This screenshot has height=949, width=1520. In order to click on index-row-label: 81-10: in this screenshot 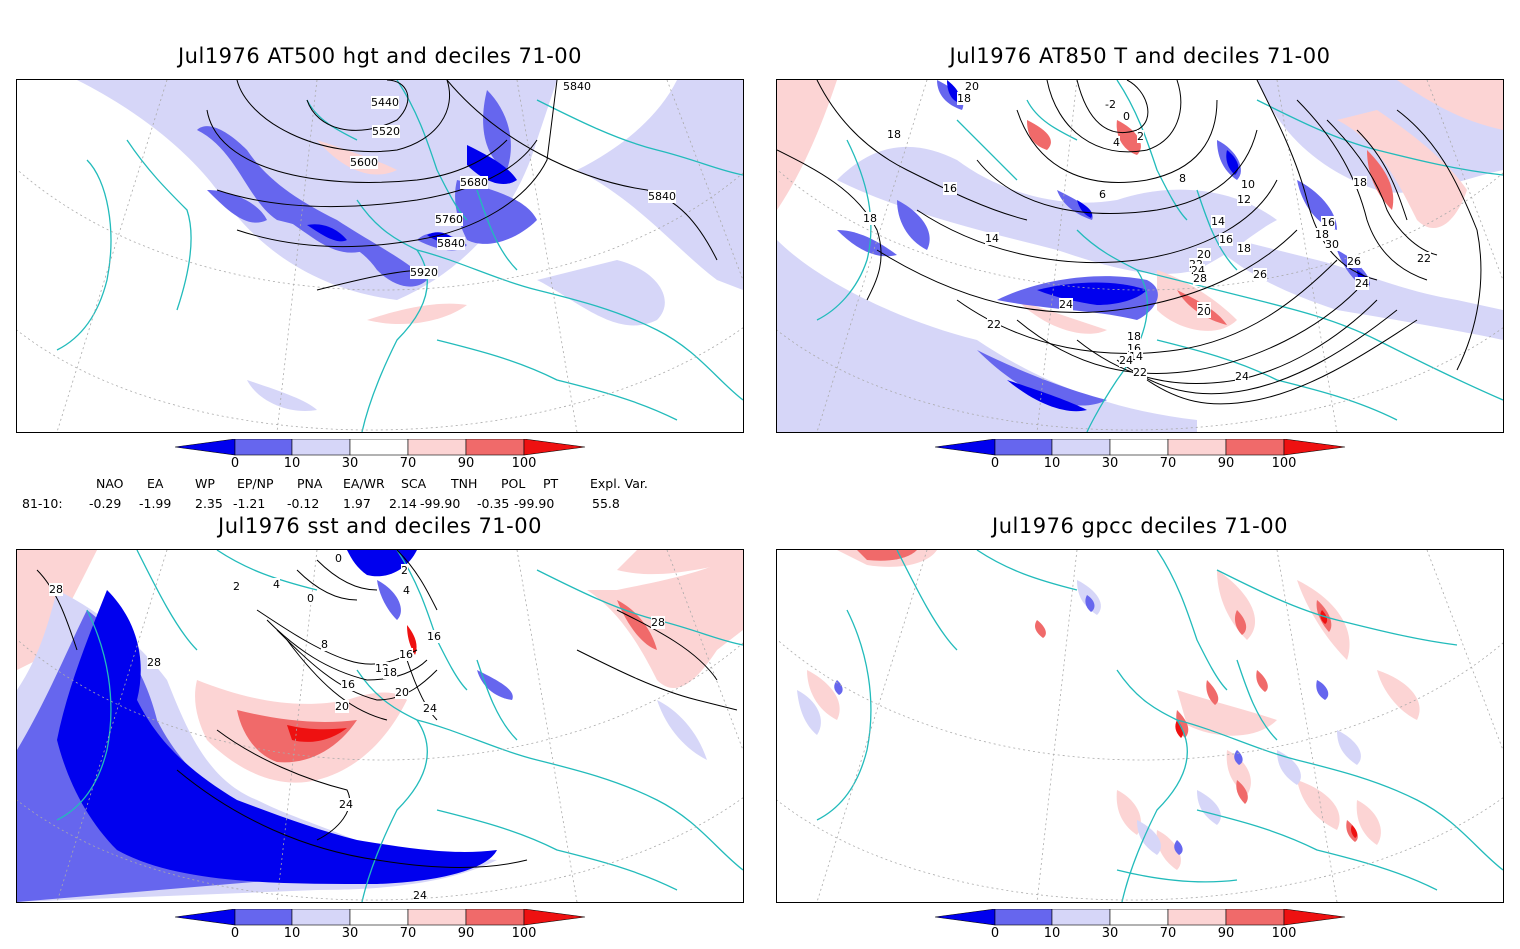, I will do `click(42, 503)`.